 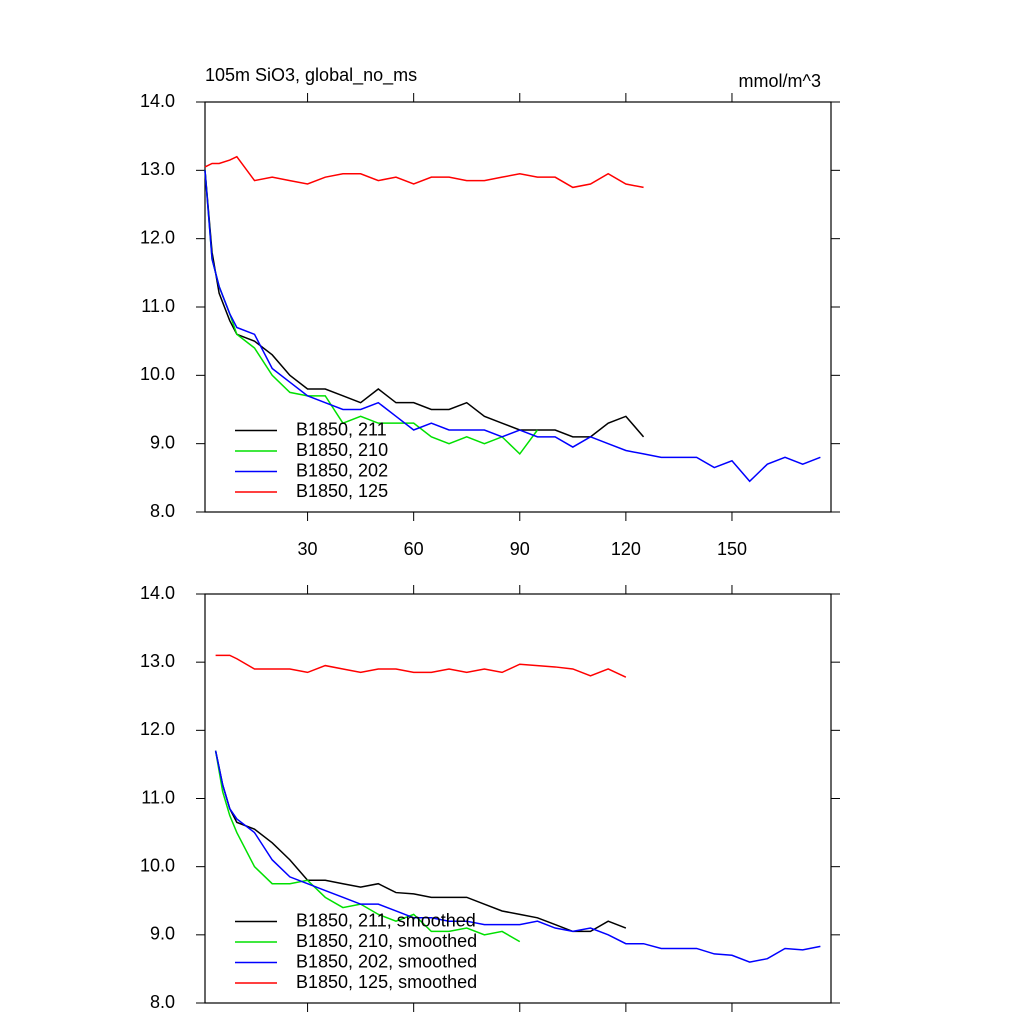 I want to click on chart-title: 105m SiO3, global_no_ms, so click(x=311, y=75).